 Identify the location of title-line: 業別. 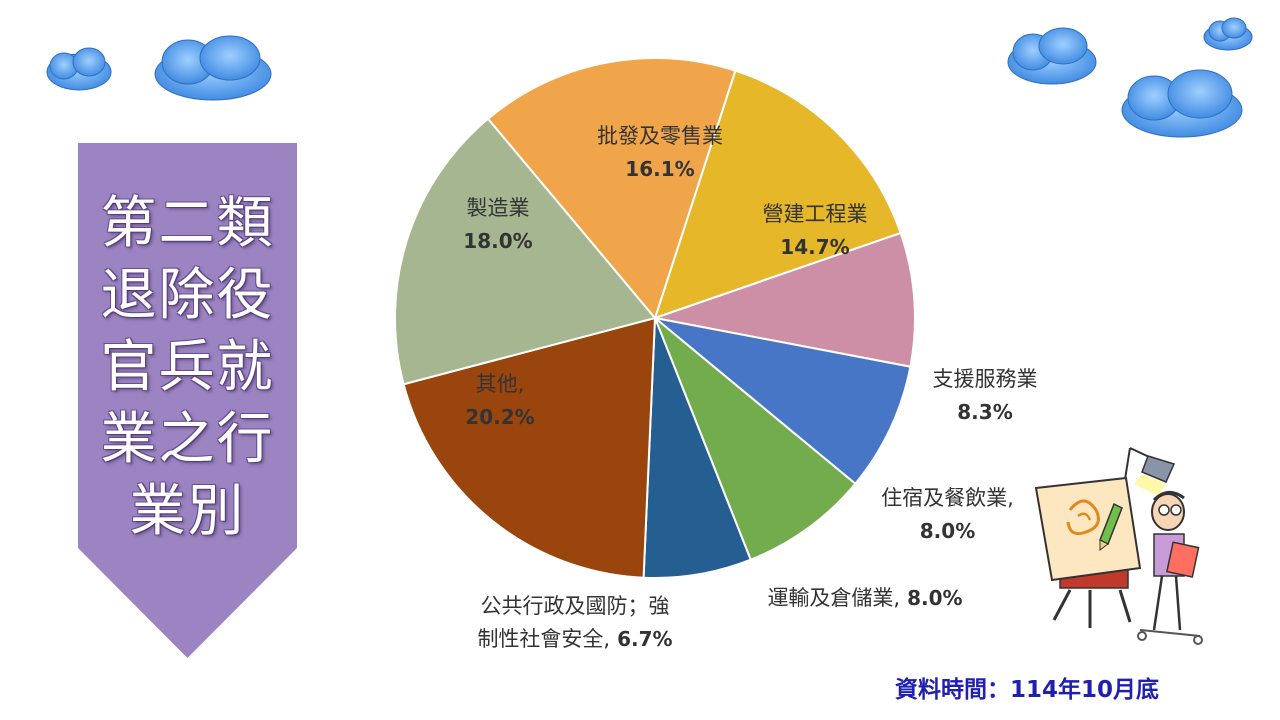
(187, 511).